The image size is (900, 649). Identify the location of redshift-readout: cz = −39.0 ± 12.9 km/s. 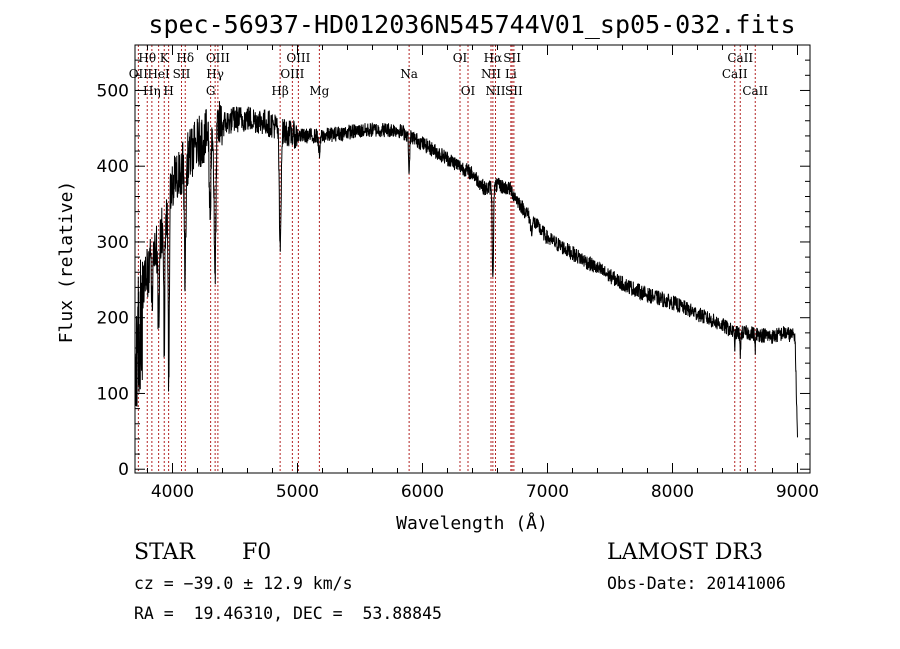
(243, 583).